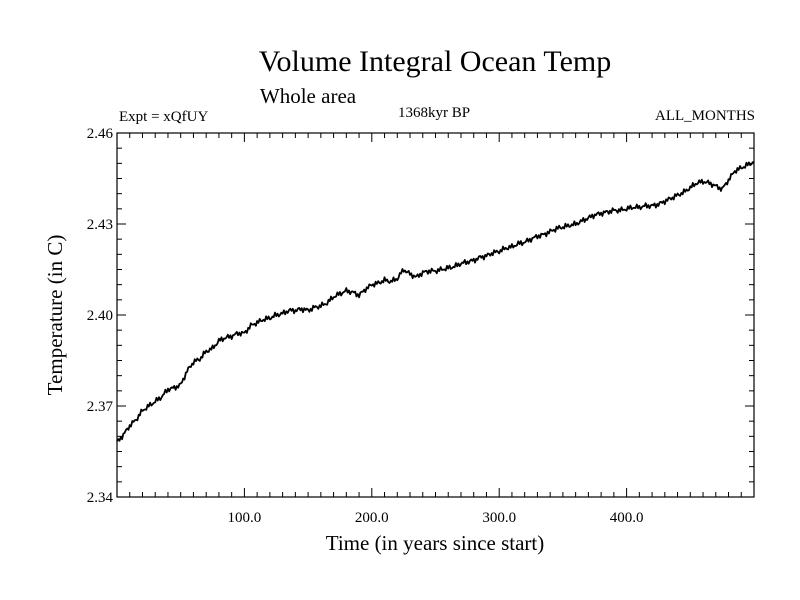 The image size is (800, 600). What do you see at coordinates (435, 543) in the screenshot?
I see `x-axis-label: Time (in years since start)` at bounding box center [435, 543].